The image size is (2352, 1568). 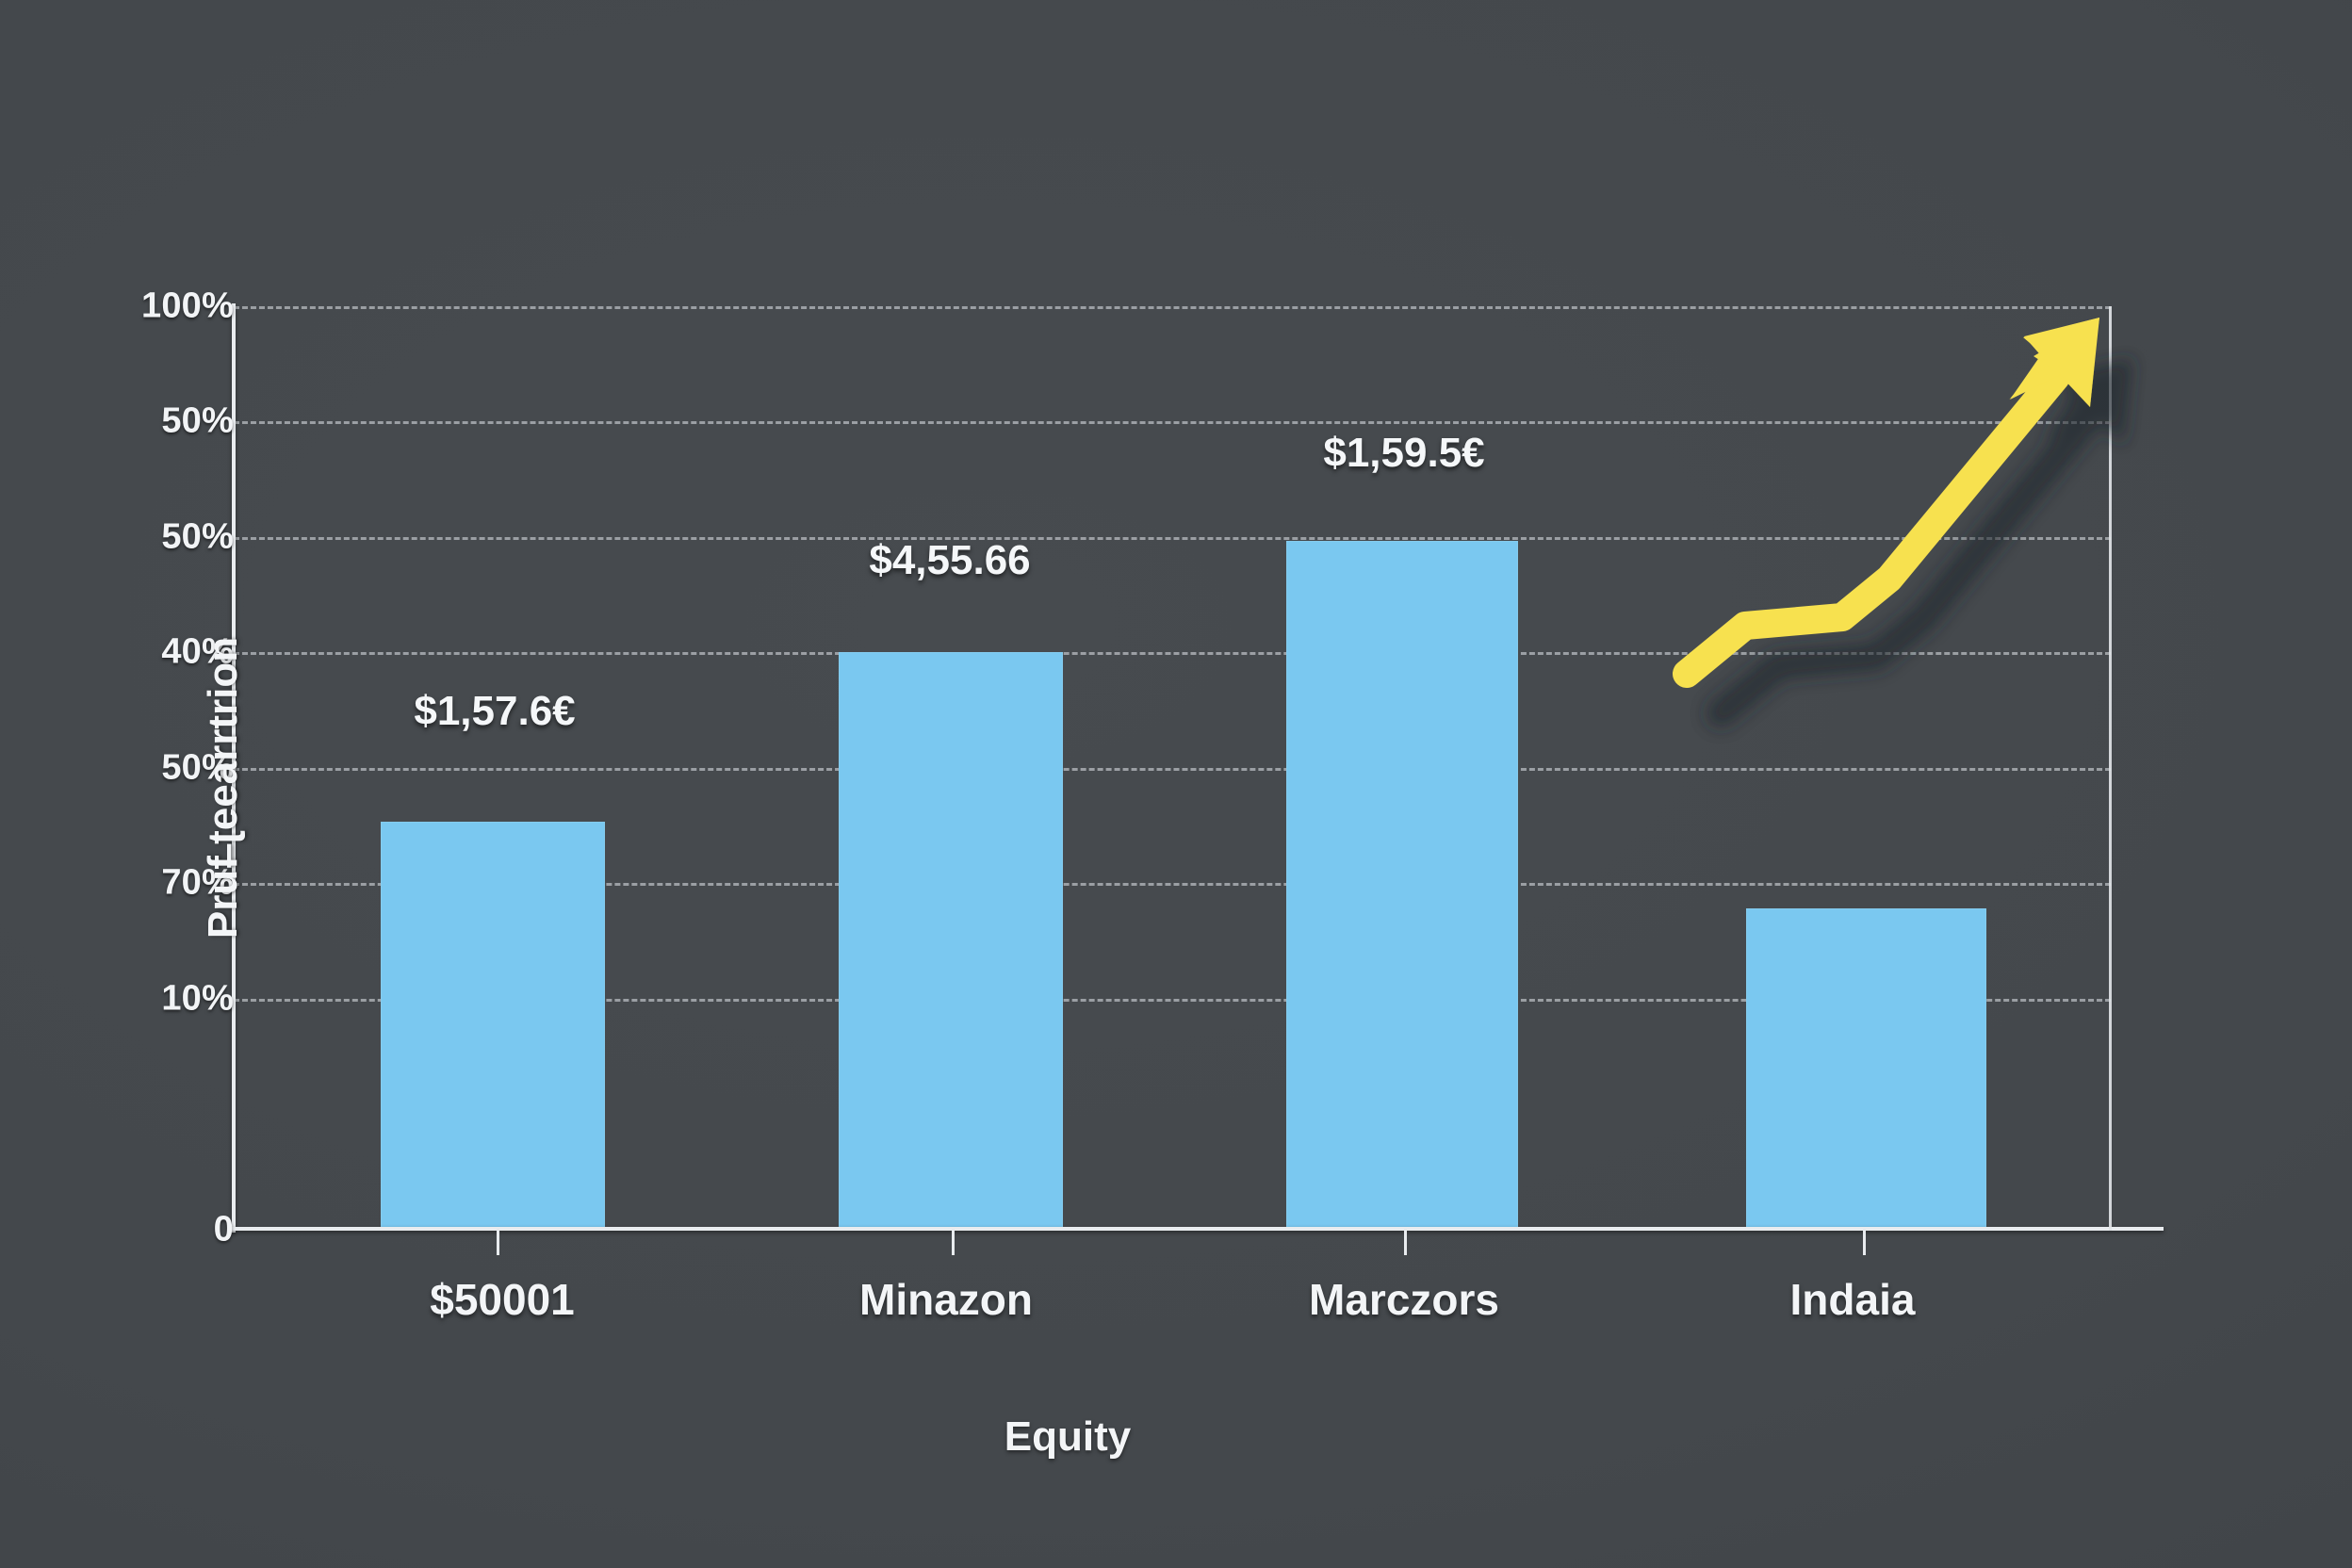 I want to click on y-tick-label-4: 50%, so click(x=197, y=767).